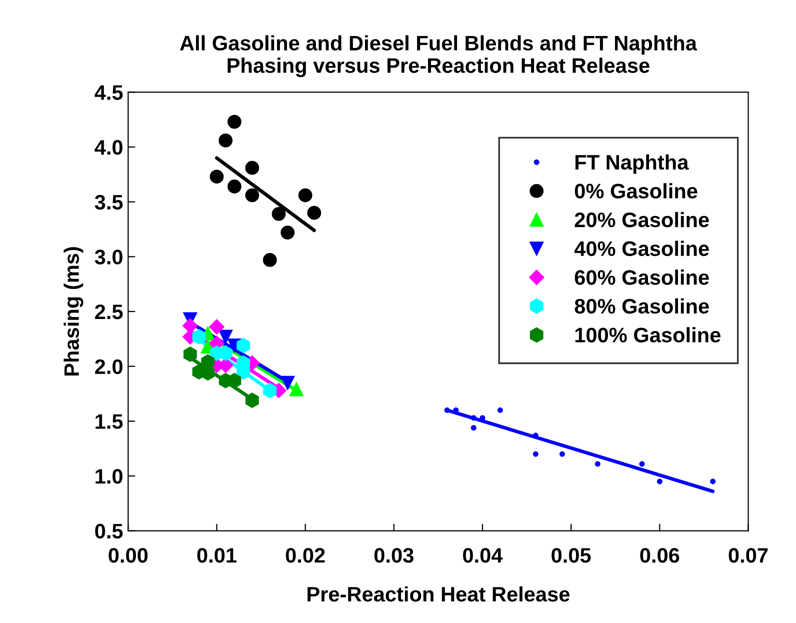  What do you see at coordinates (571, 555) in the screenshot?
I see `x-tick-label: 0.05` at bounding box center [571, 555].